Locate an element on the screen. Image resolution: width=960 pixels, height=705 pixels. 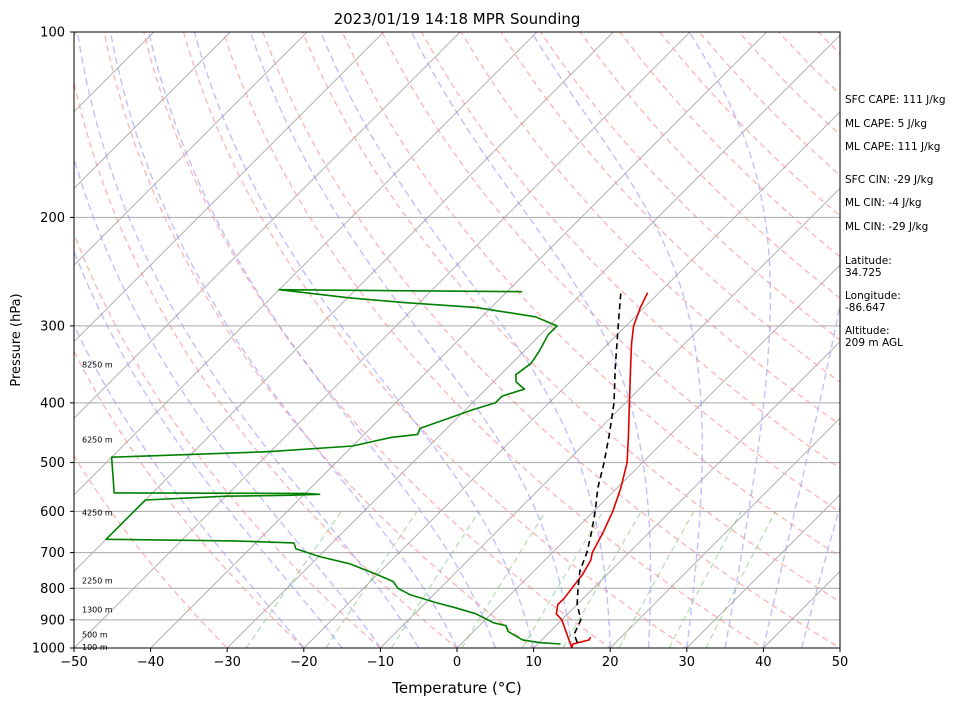
x-axis-label: Temperature (°C) is located at coordinates (456, 688).